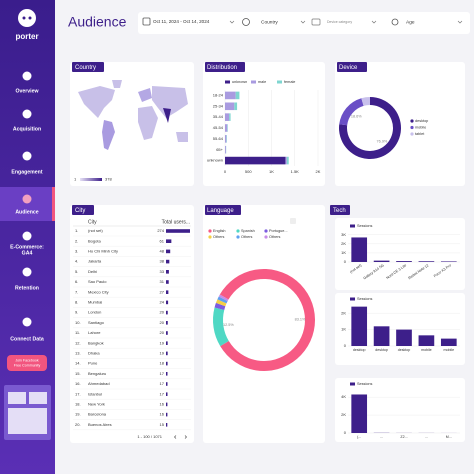  What do you see at coordinates (318, 171) in the screenshot?
I see `x-tick-label: 2K` at bounding box center [318, 171].